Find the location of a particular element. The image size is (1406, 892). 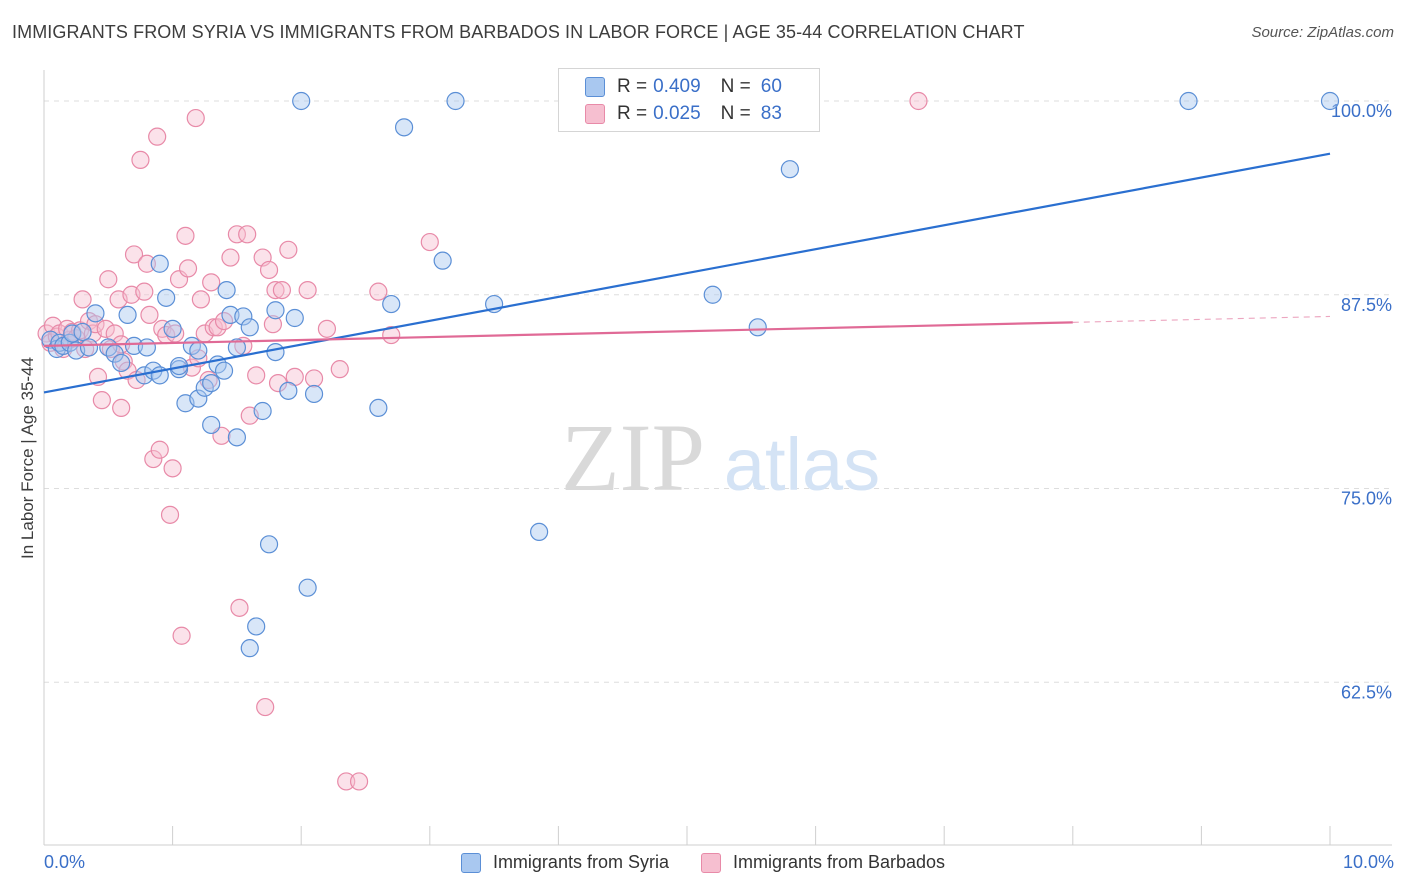

barbados-trend-line-extension is located at coordinates (1201, 319).